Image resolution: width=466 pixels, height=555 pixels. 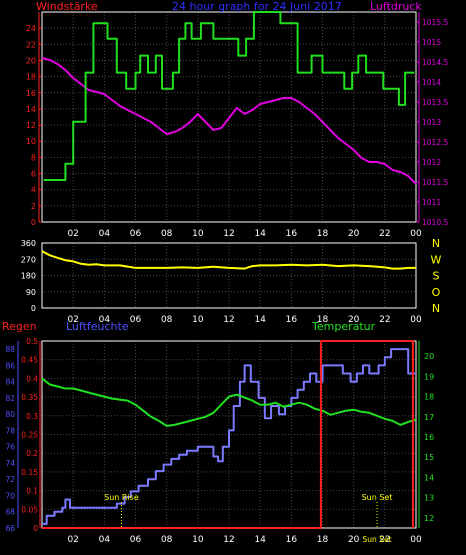 I want to click on temperature-axis-title: Temperatur, so click(x=343, y=326).